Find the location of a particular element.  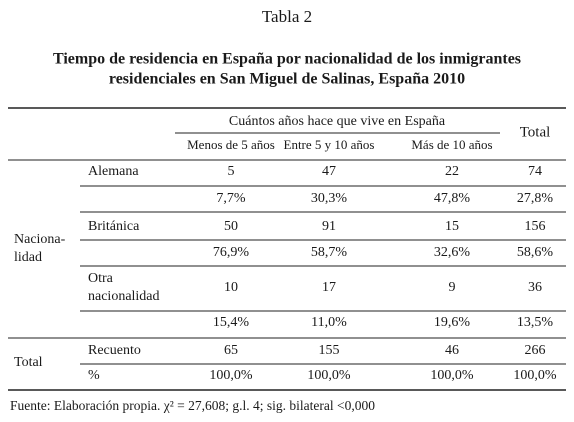

cell: 19,6% is located at coordinates (452, 322).